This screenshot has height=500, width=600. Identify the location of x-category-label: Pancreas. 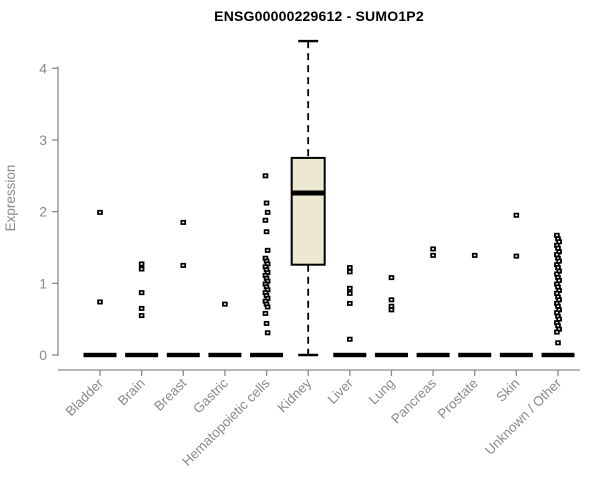
(413, 400).